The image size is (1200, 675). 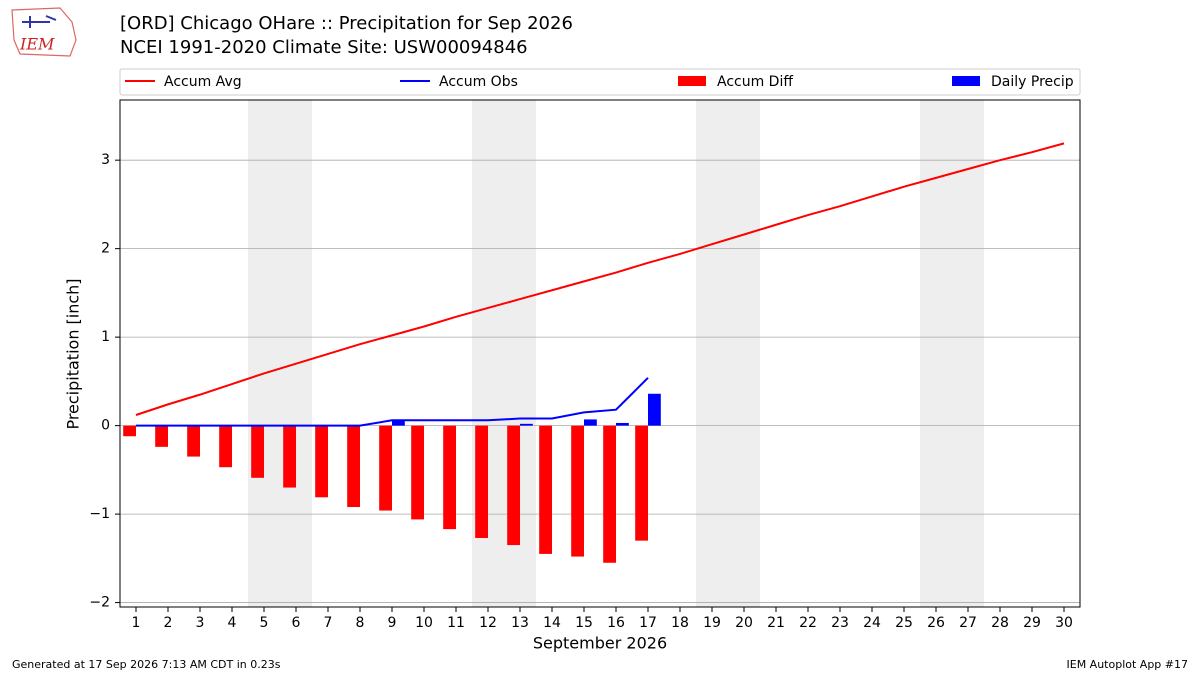 I want to click on legend-label: Accum Diff, so click(x=755, y=82).